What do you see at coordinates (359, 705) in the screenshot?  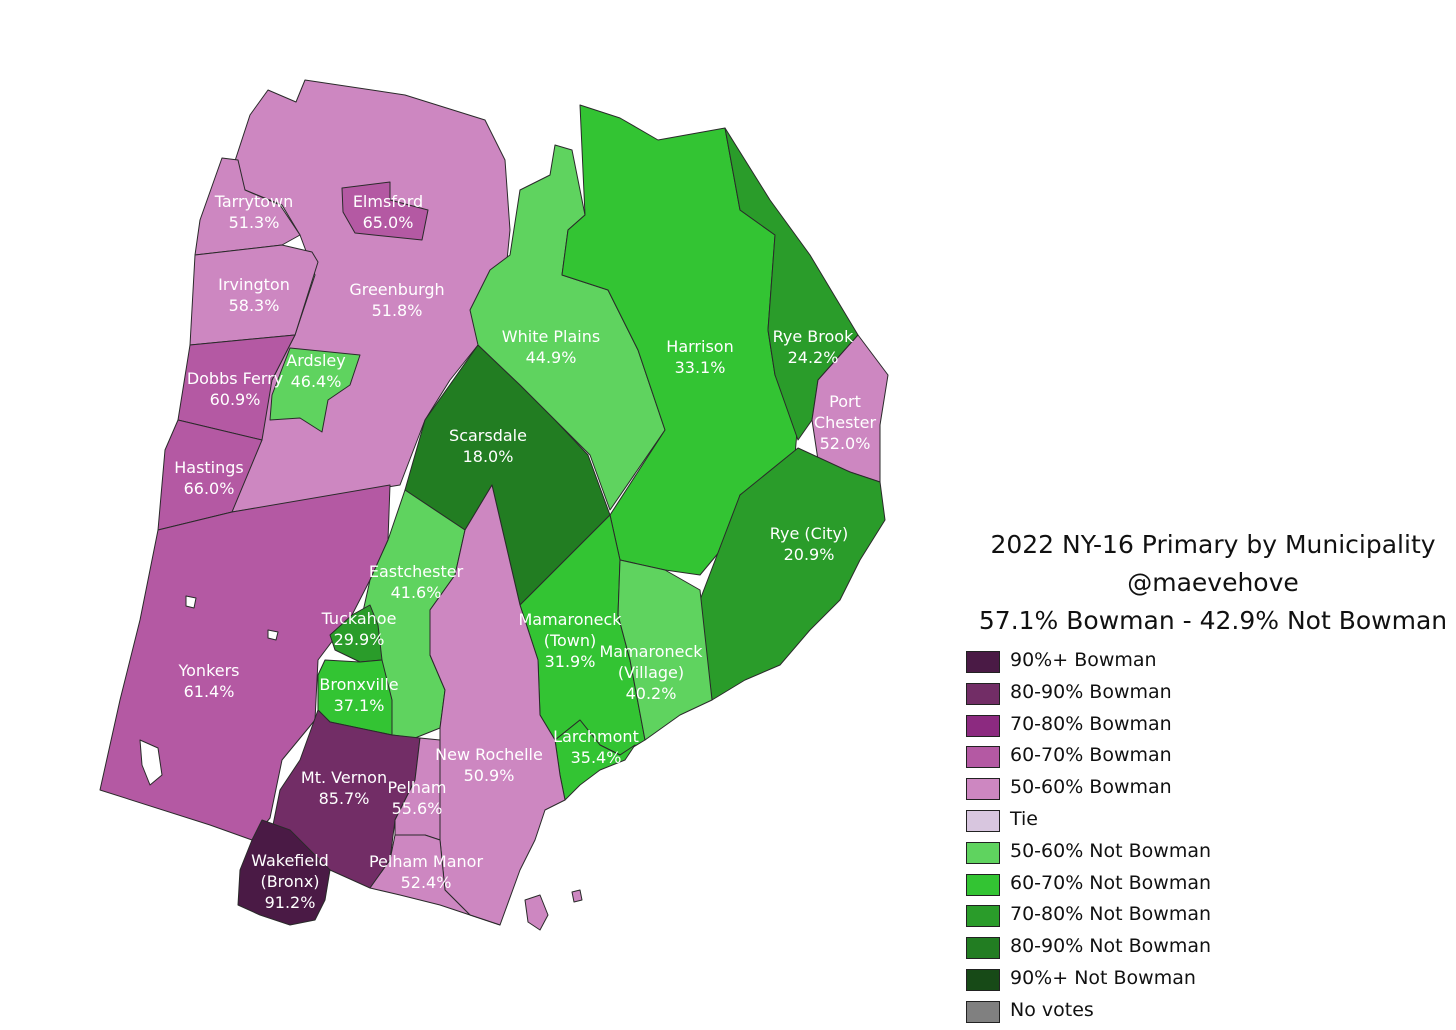 I see `label-value: 37.1%` at bounding box center [359, 705].